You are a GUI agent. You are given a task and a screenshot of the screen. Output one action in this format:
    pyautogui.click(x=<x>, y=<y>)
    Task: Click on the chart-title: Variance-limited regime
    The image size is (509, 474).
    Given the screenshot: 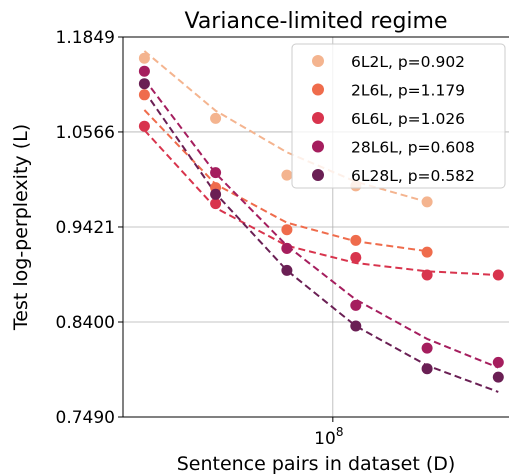 What is the action you would take?
    pyautogui.click(x=315, y=21)
    